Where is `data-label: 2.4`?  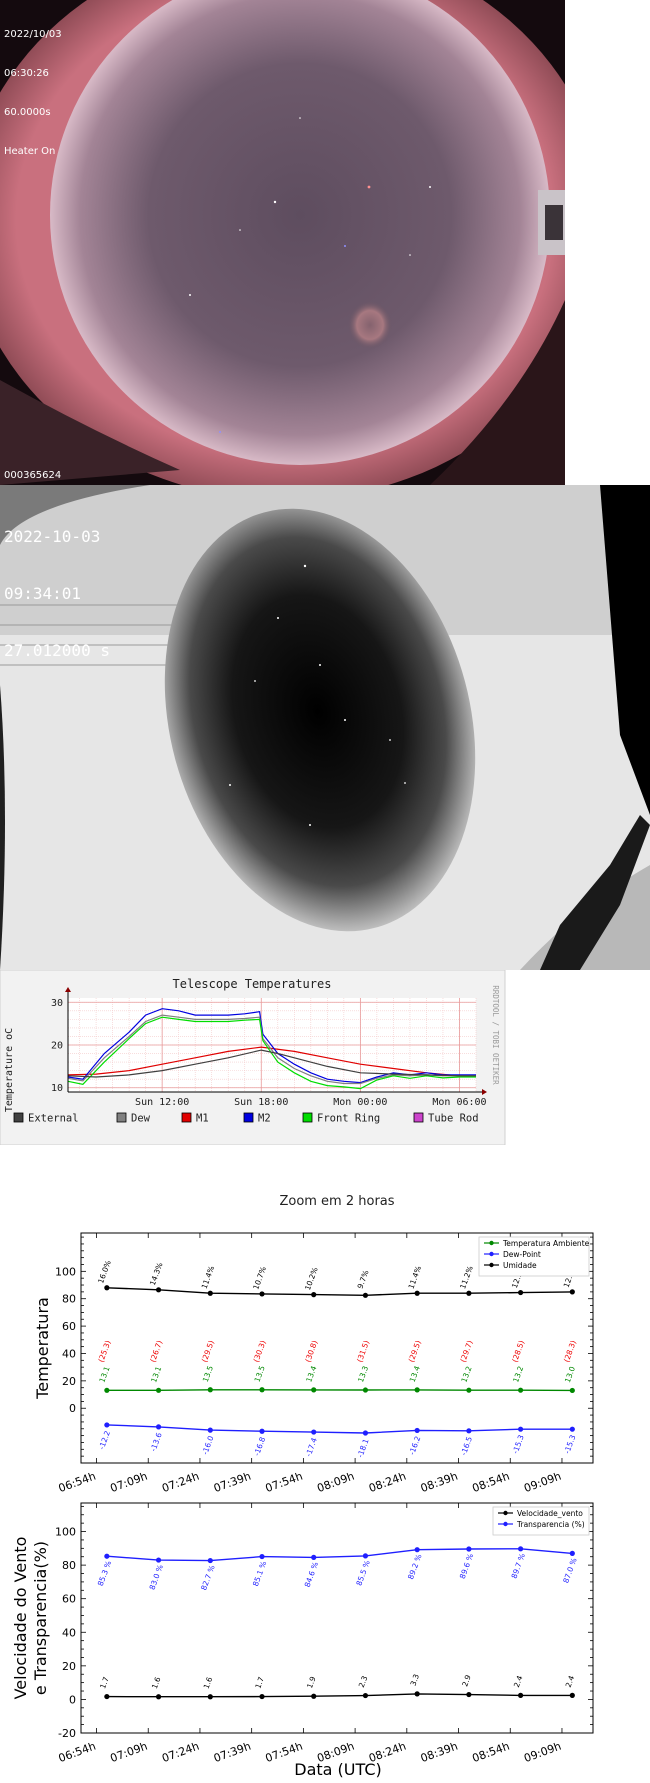
data-label: 2.4 is located at coordinates (570, 1681).